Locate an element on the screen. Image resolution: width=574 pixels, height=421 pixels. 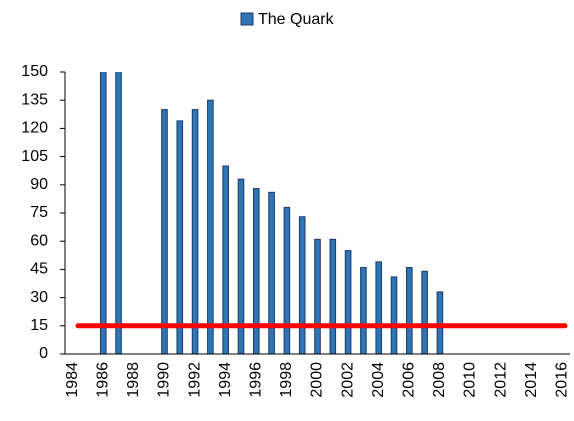
x-tick-label: 1986 is located at coordinates (102, 380).